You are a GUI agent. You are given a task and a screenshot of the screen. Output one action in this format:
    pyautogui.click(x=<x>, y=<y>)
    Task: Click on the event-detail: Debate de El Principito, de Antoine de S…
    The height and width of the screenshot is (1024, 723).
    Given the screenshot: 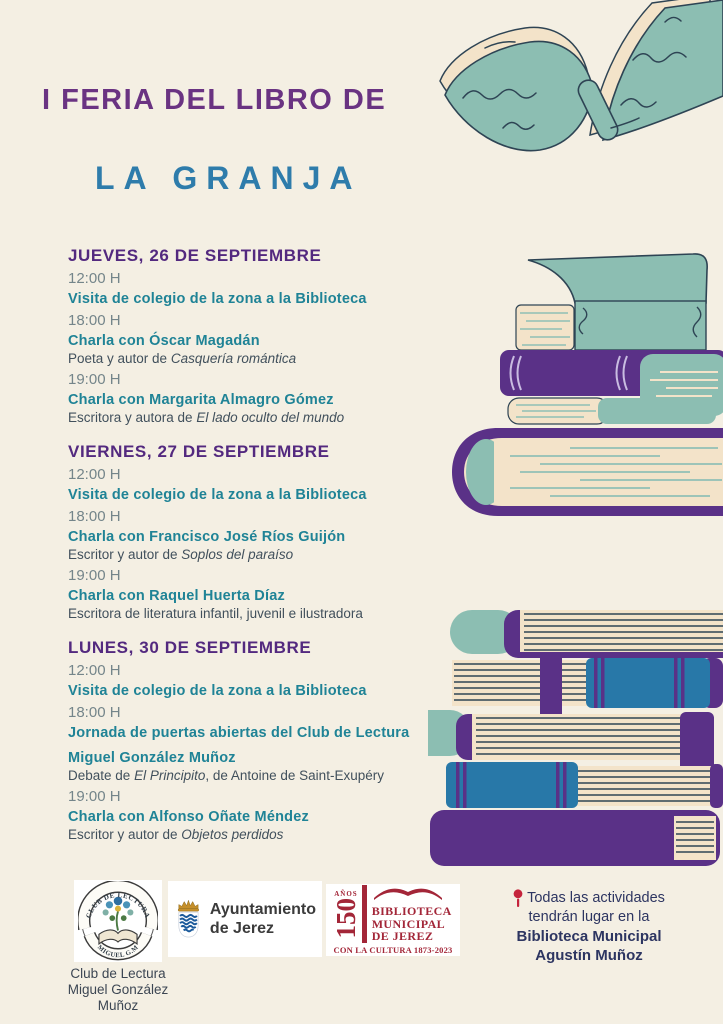 What is the action you would take?
    pyautogui.click(x=226, y=775)
    